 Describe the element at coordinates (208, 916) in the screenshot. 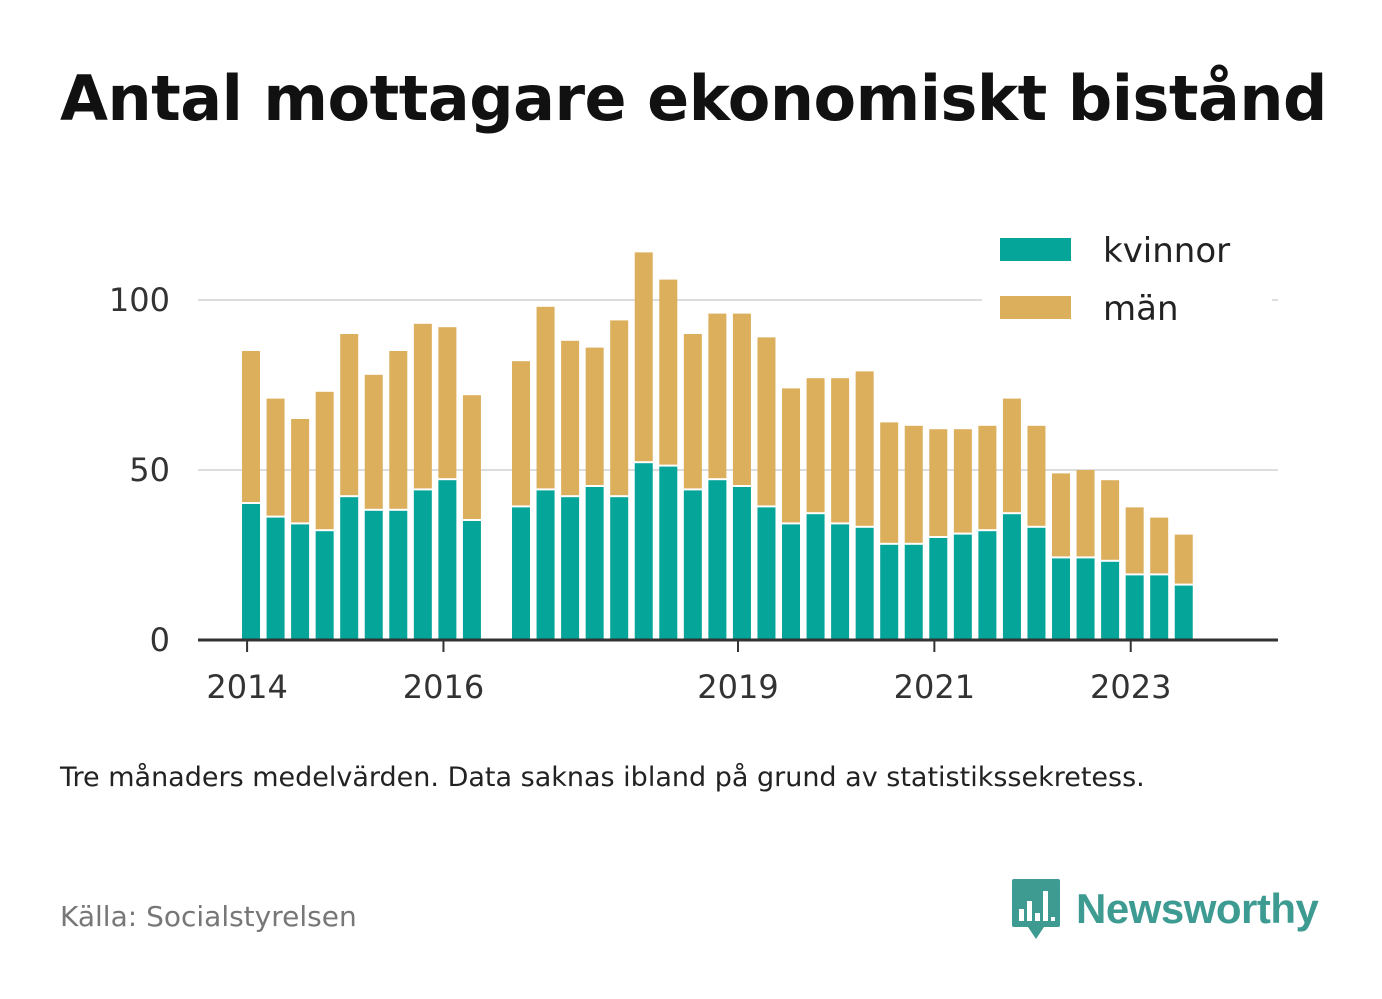

I see `source-text: Källa: Socialstyrelsen` at that location.